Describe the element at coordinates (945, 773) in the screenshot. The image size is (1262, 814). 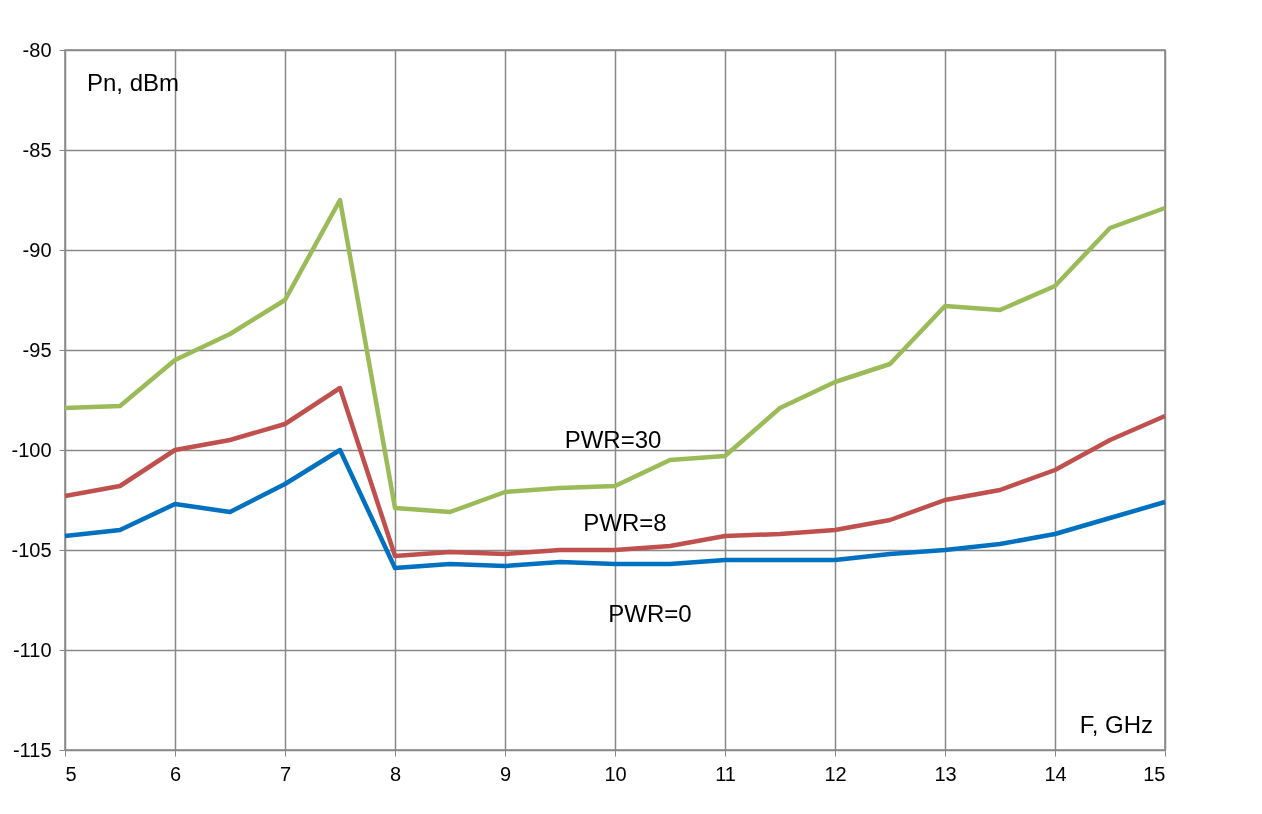
I see `x-tick-label: 13` at that location.